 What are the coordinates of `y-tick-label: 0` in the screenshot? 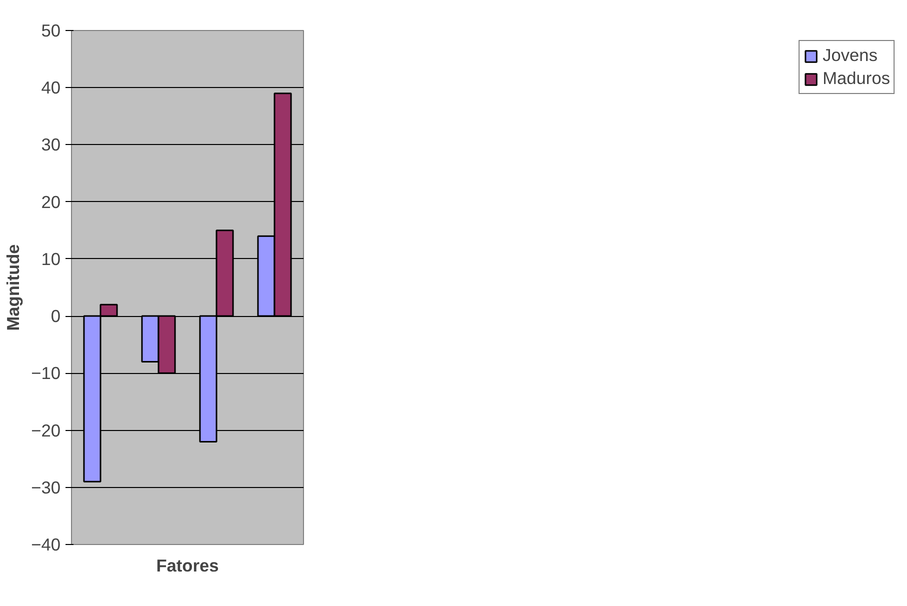 It's located at (55, 316).